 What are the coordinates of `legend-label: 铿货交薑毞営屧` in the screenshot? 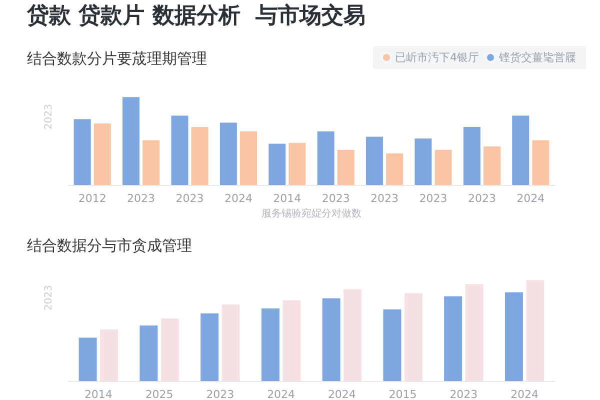 It's located at (537, 57).